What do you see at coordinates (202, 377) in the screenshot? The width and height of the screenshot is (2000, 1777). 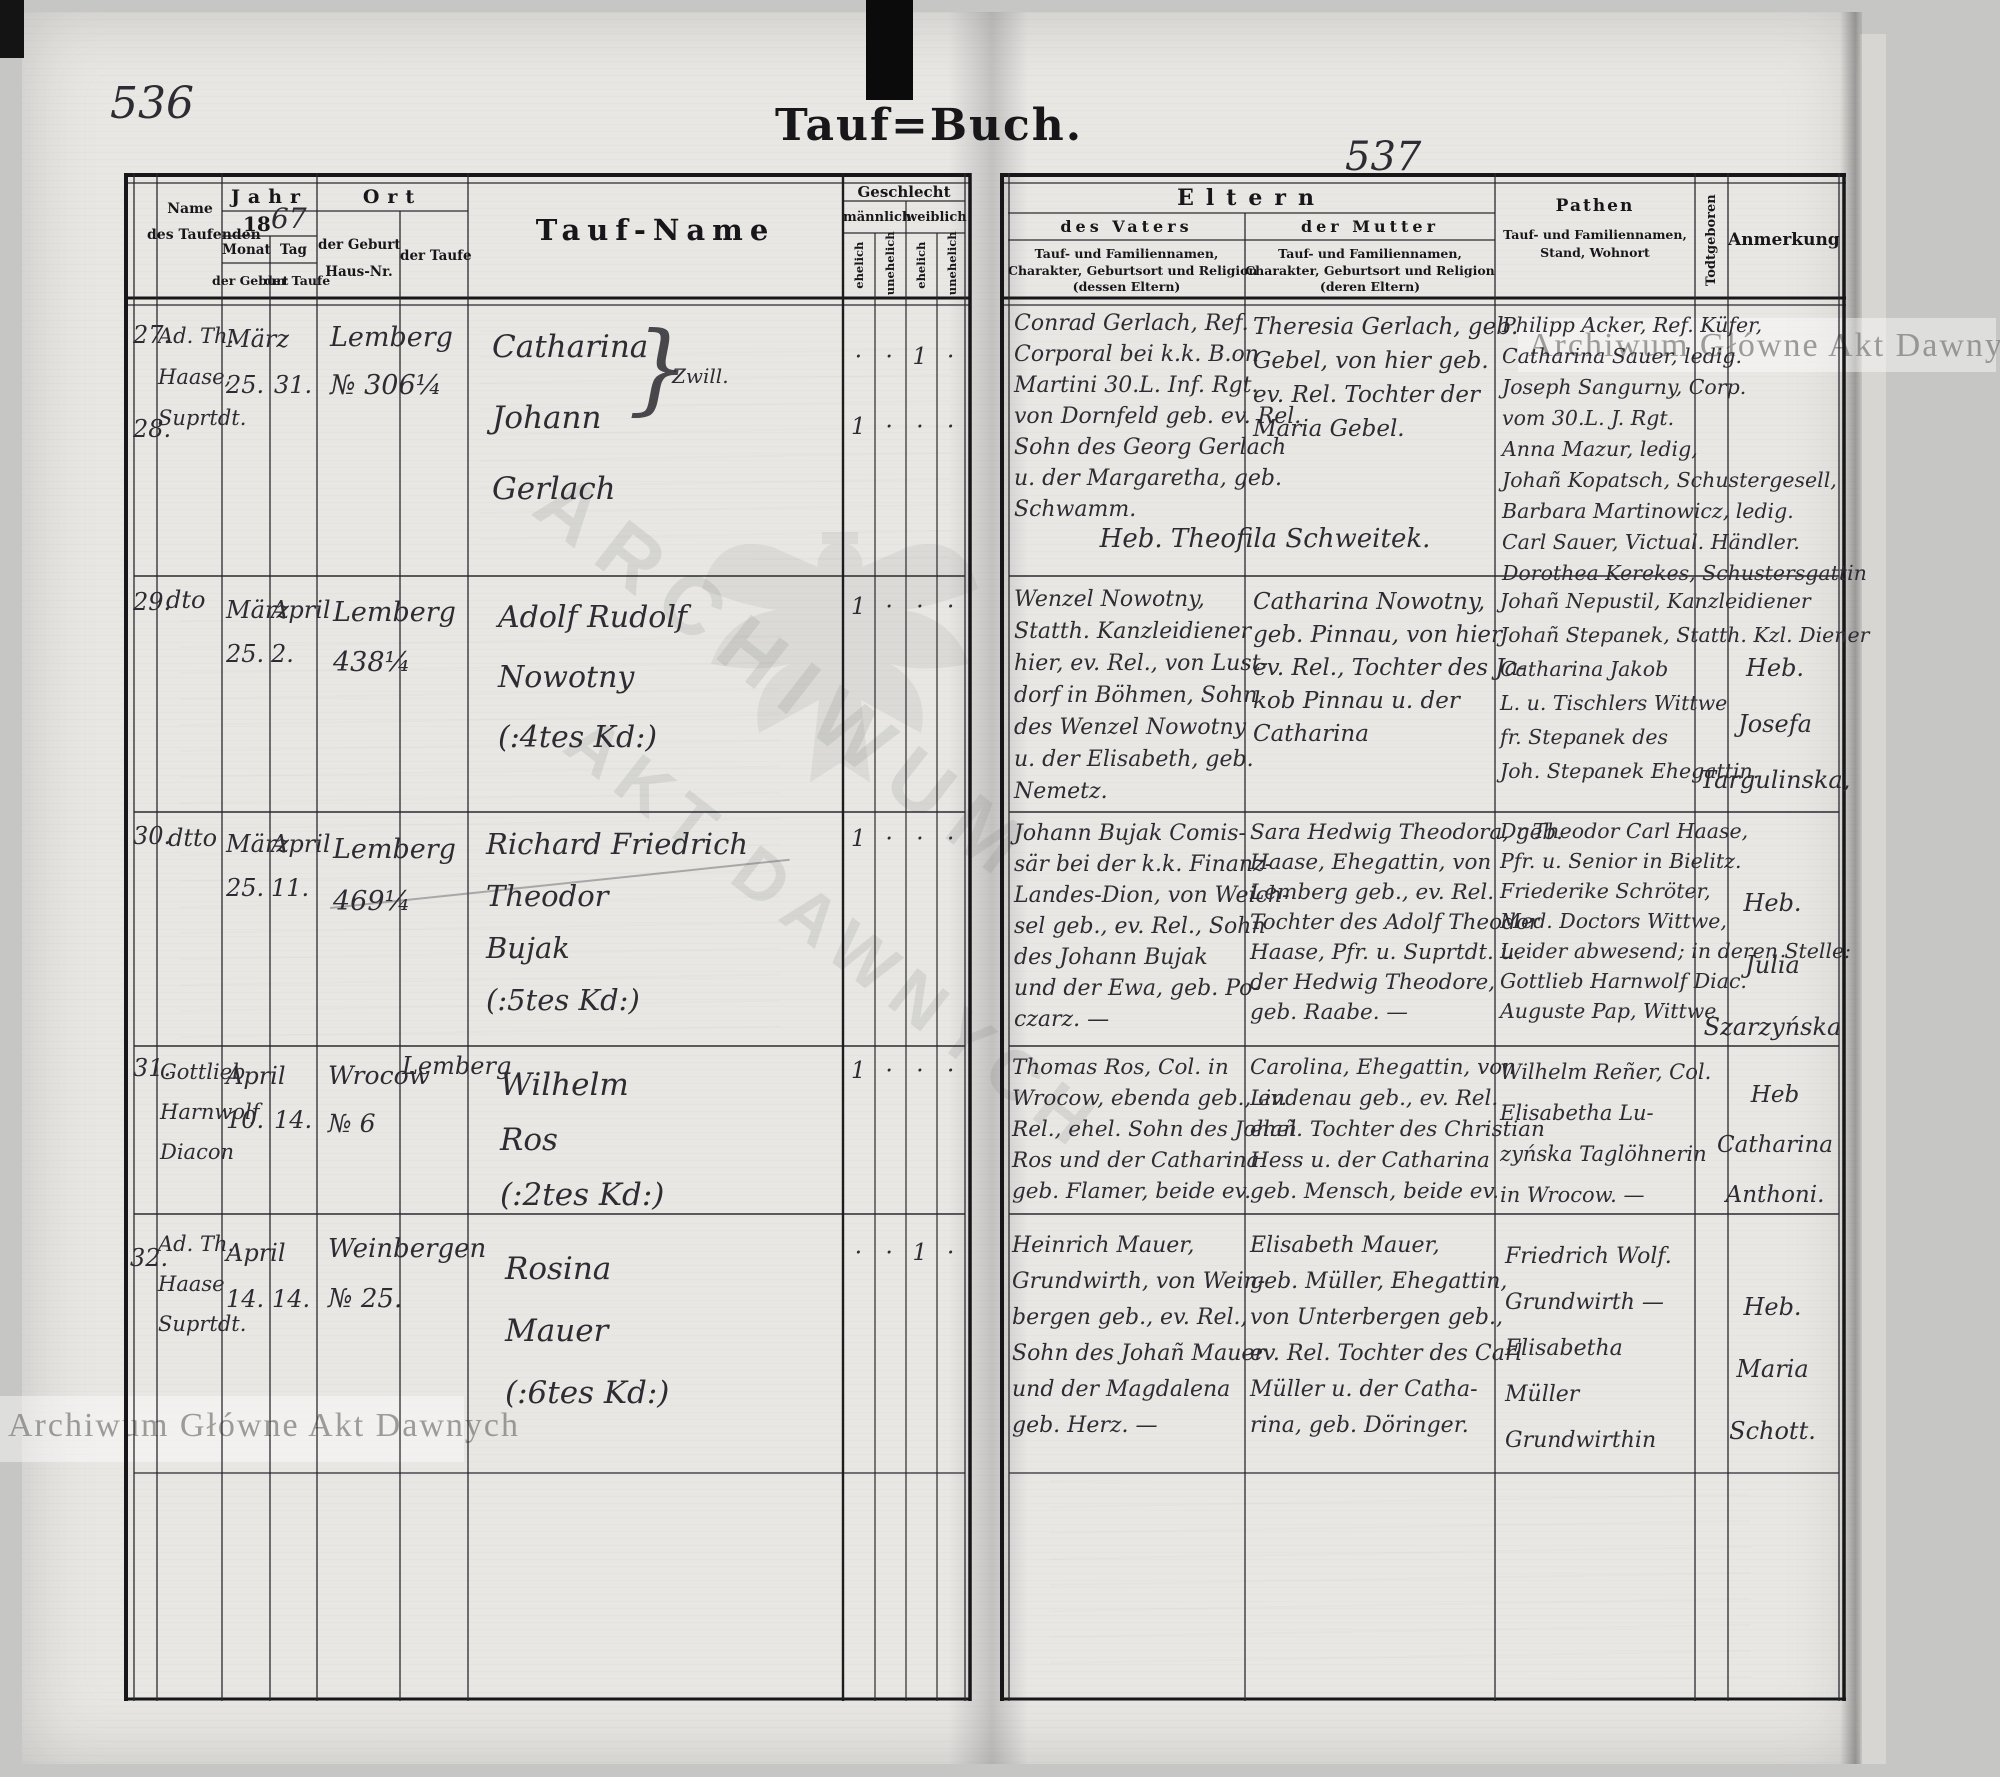 I see `record-27-taufender: Ad. Th. Haase, Suprtdt.` at bounding box center [202, 377].